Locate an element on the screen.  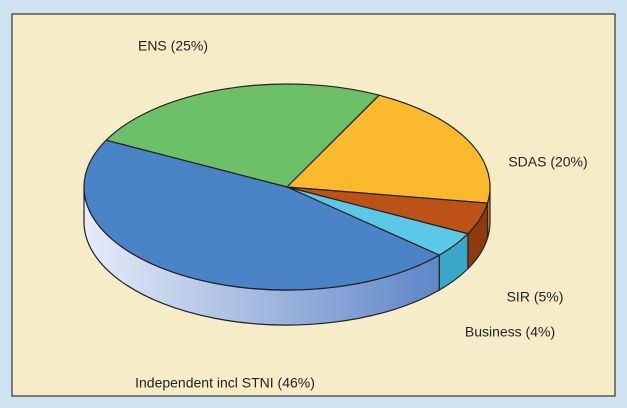
slice-label: SDAS (20%) is located at coordinates (547, 162).